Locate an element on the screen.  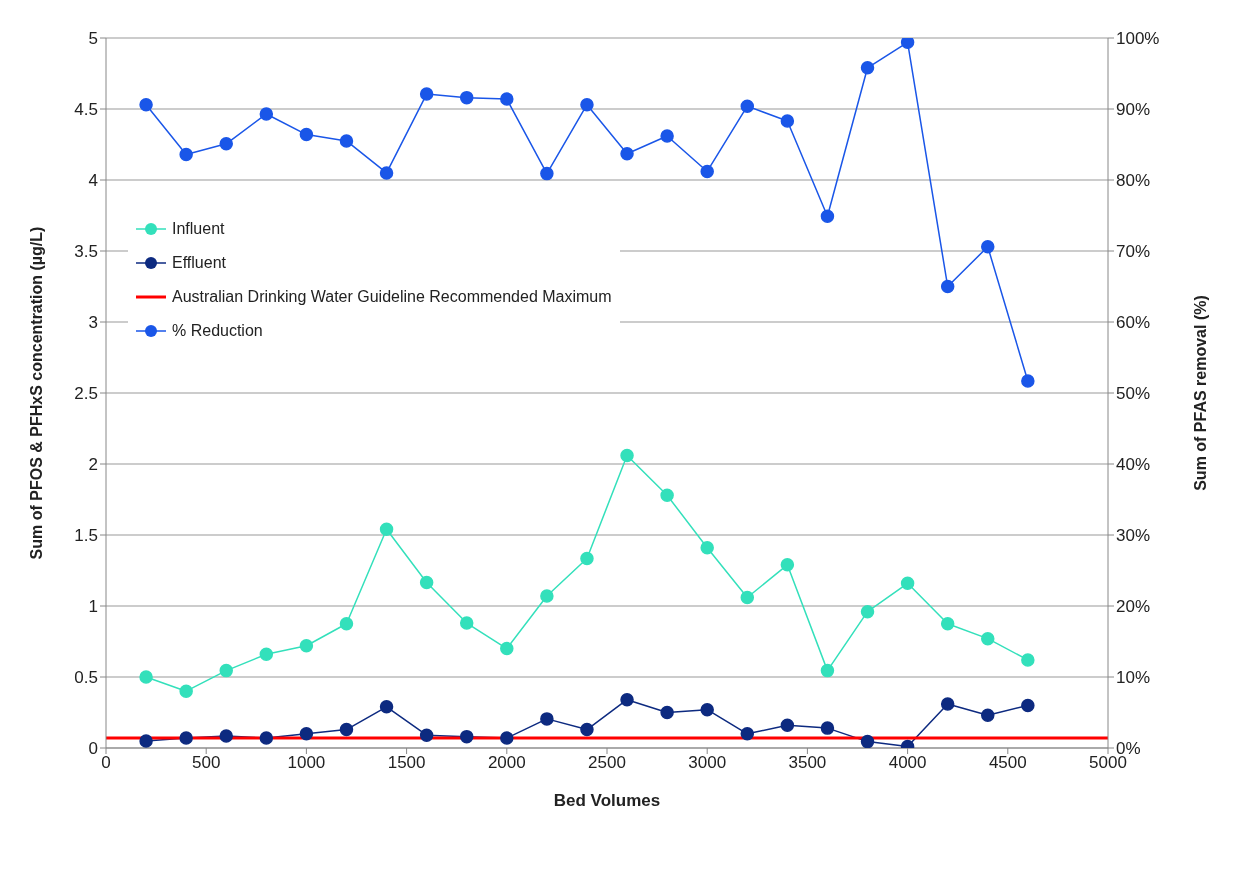
y-tick-label: 1 is located at coordinates (93, 607).